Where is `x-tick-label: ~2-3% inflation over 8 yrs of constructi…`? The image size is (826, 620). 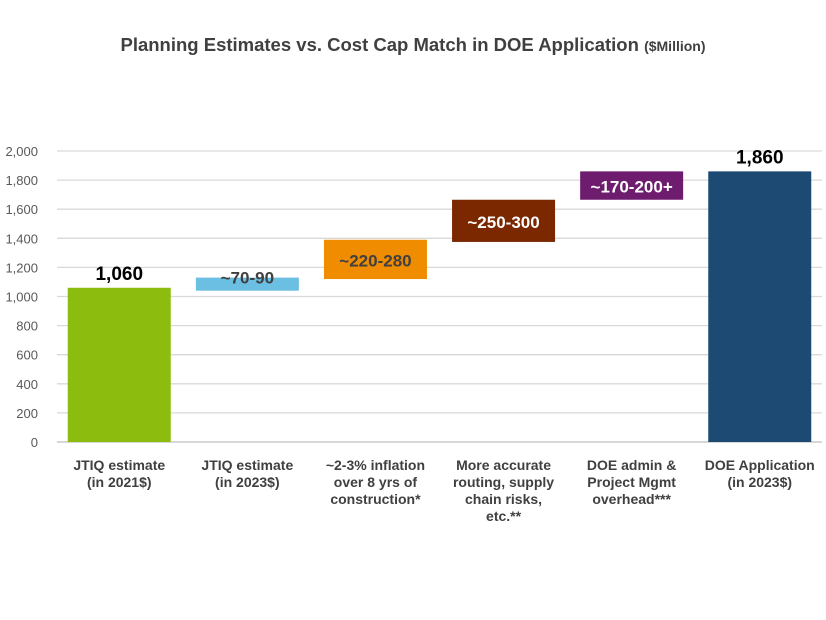
x-tick-label: ~2-3% inflation over 8 yrs of constructi… is located at coordinates (375, 482).